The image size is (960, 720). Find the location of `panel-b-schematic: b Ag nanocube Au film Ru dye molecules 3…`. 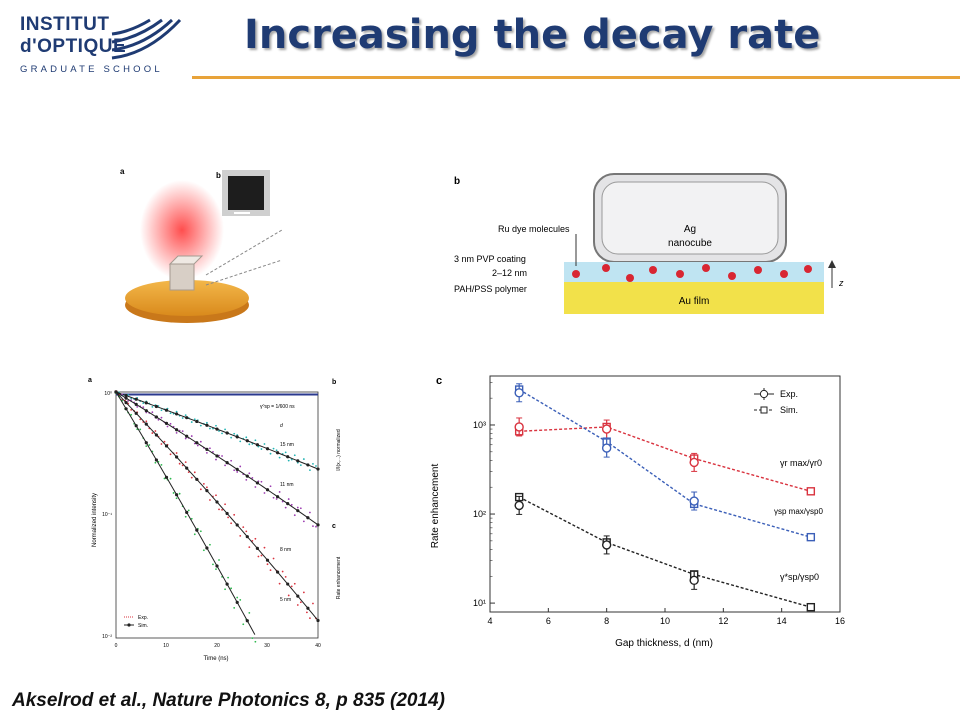

panel-b-schematic: b Ag nanocube Au film Ru dye molecules 3… is located at coordinates (649, 243).